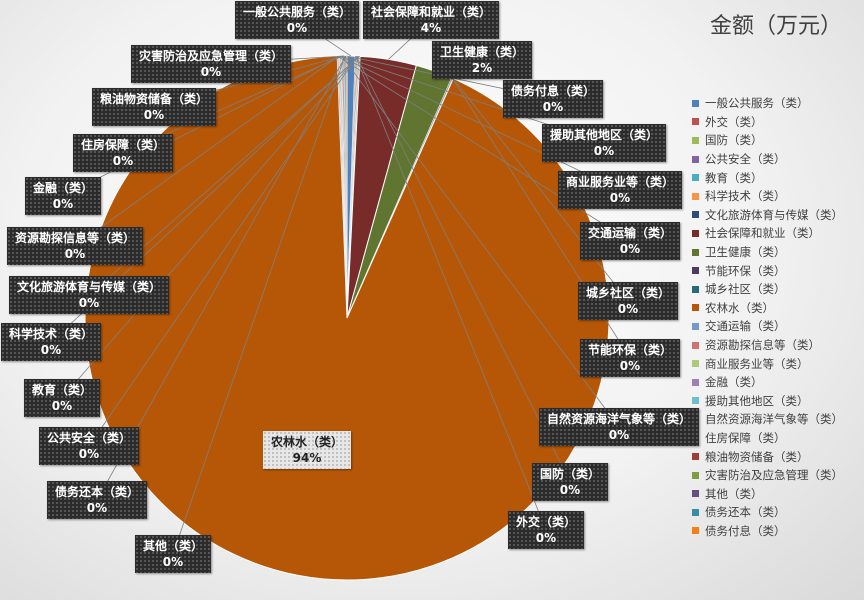  I want to click on data-label-name: 债务付息（类）, so click(553, 91).